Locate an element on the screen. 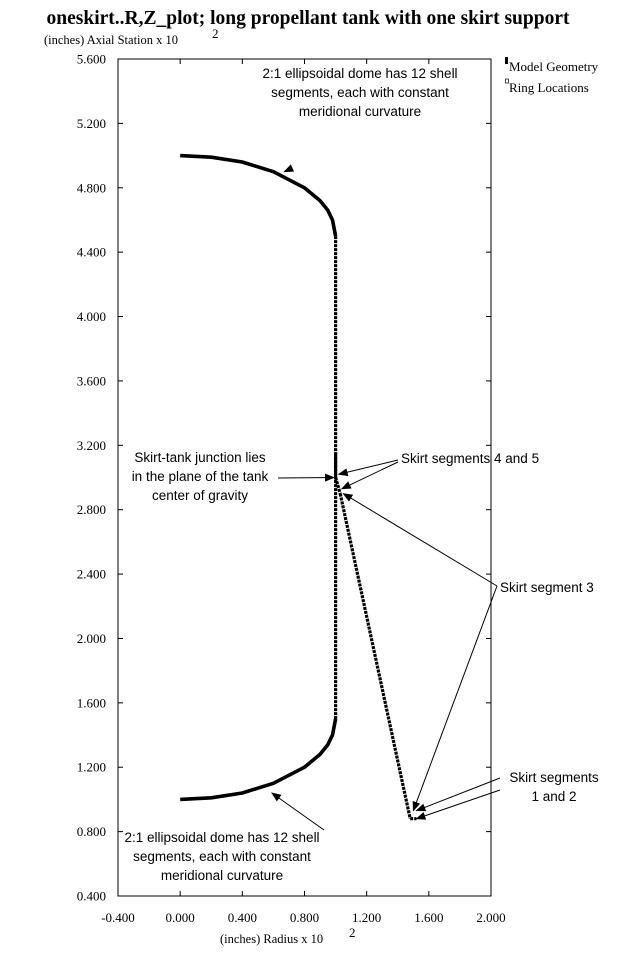  annotation-skirt-45: Skirt segments 4 and 5 is located at coordinates (438, 470).